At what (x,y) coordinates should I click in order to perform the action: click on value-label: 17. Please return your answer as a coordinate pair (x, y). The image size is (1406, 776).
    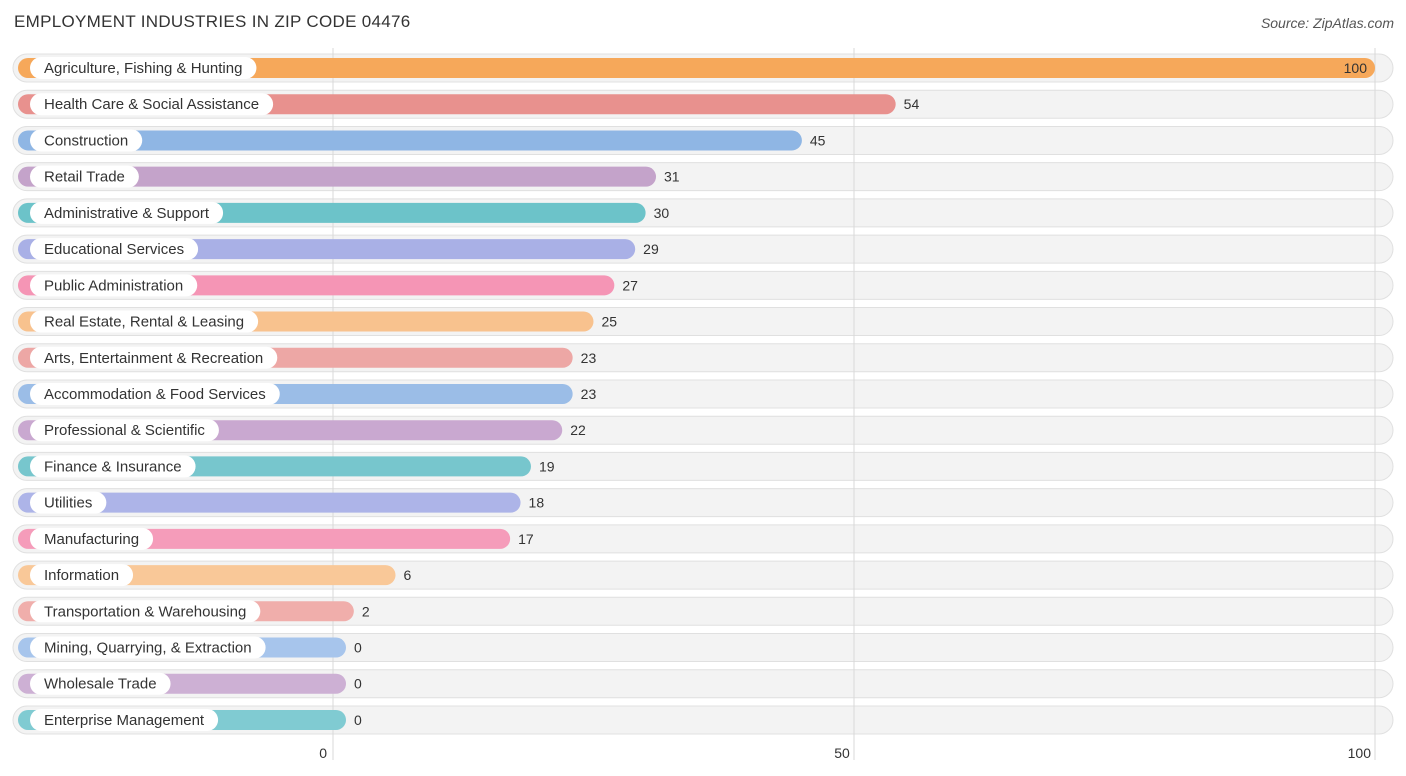
    Looking at the image, I should click on (526, 539).